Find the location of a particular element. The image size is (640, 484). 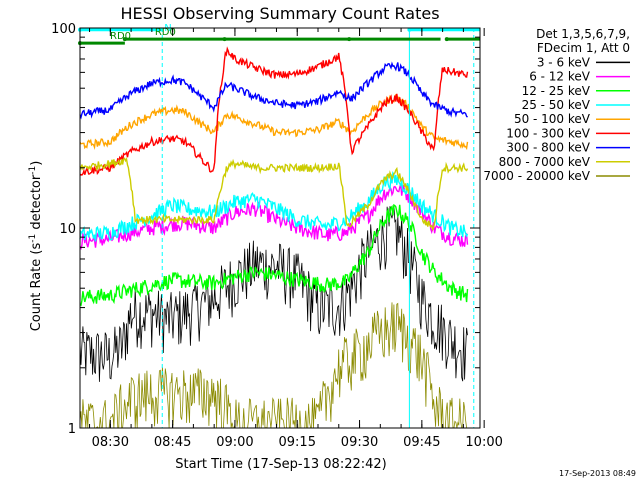

legend-header-1: Det 1,3,5,6,7,9, is located at coordinates (583, 34).